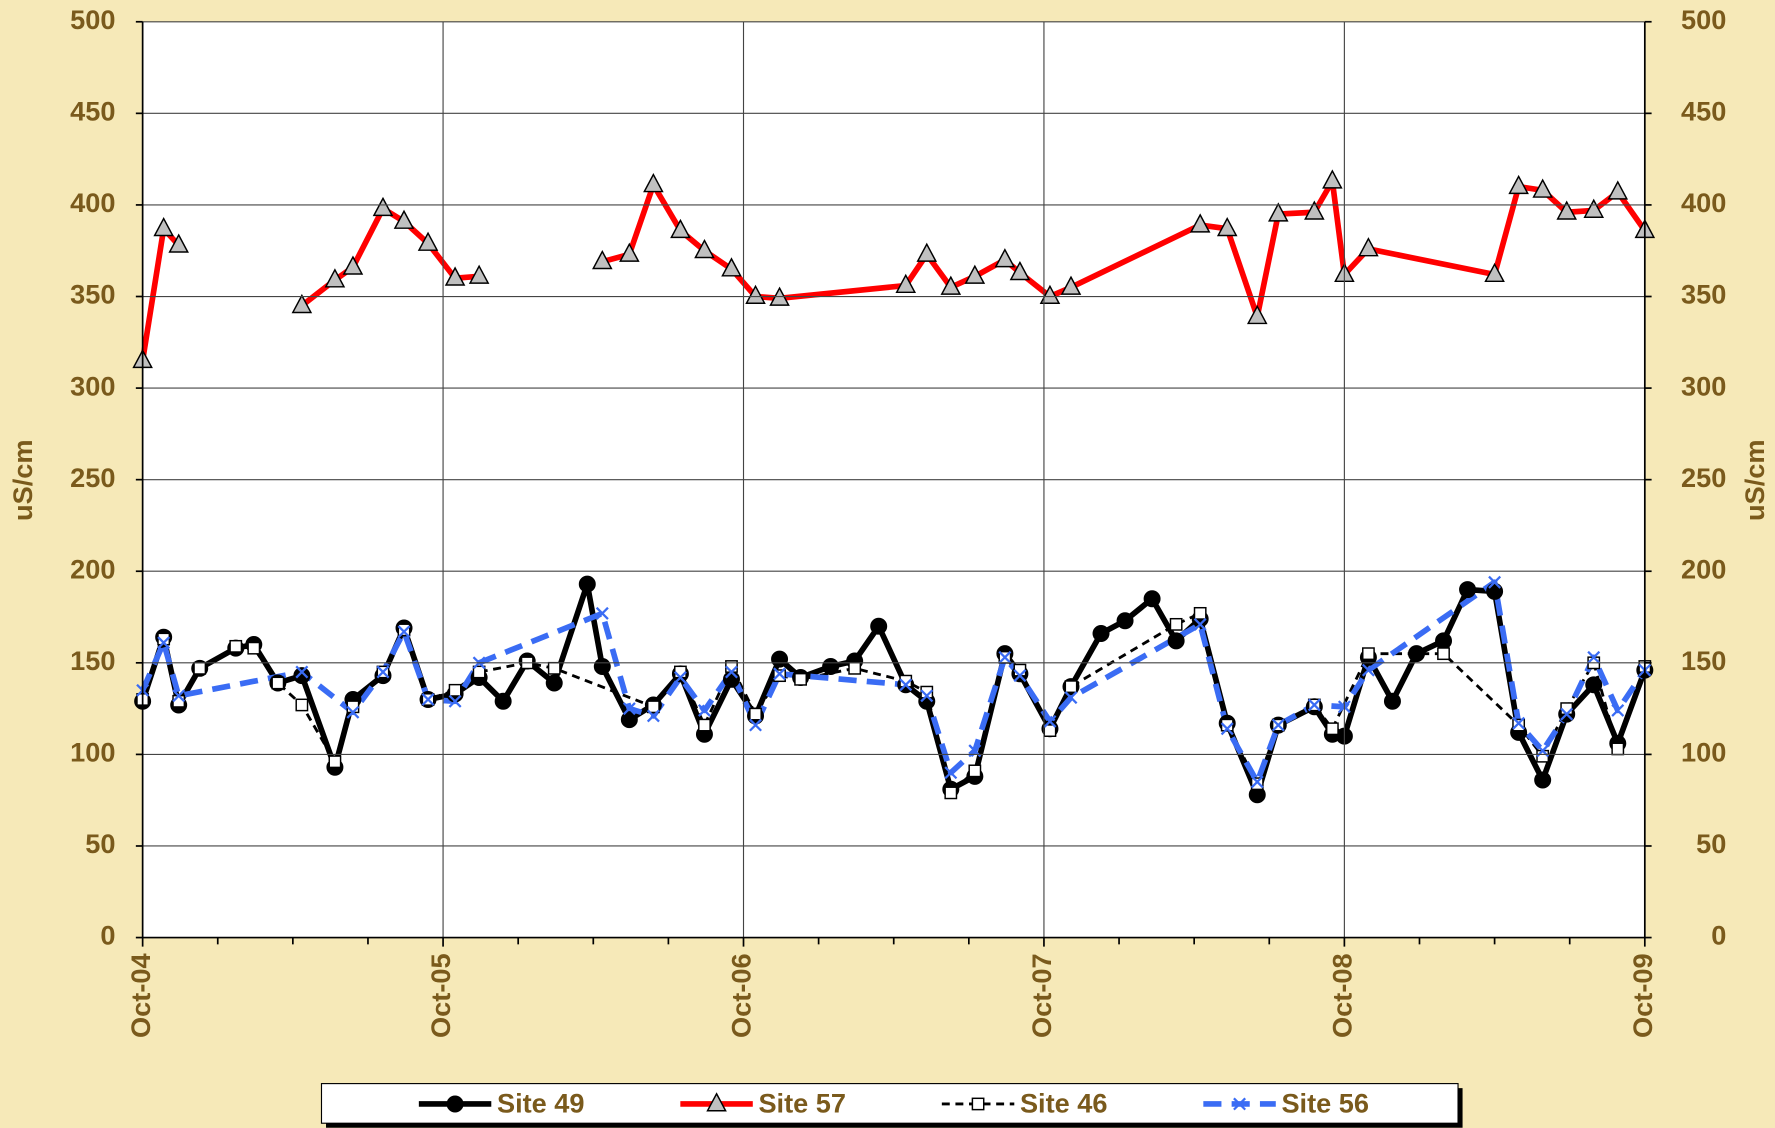  I want to click on y2-tick-label: 250, so click(1703, 477).